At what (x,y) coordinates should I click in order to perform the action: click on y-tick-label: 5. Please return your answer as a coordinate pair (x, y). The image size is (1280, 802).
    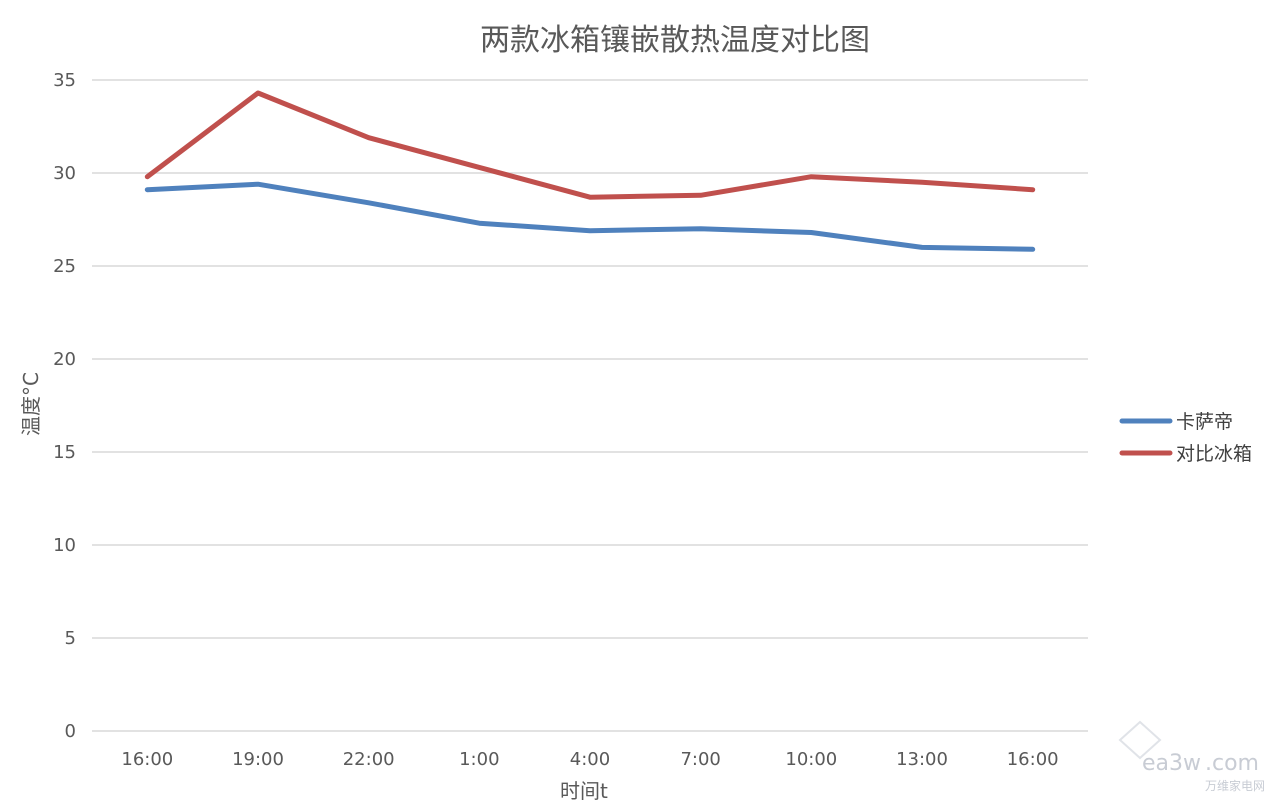
    Looking at the image, I should click on (70, 638).